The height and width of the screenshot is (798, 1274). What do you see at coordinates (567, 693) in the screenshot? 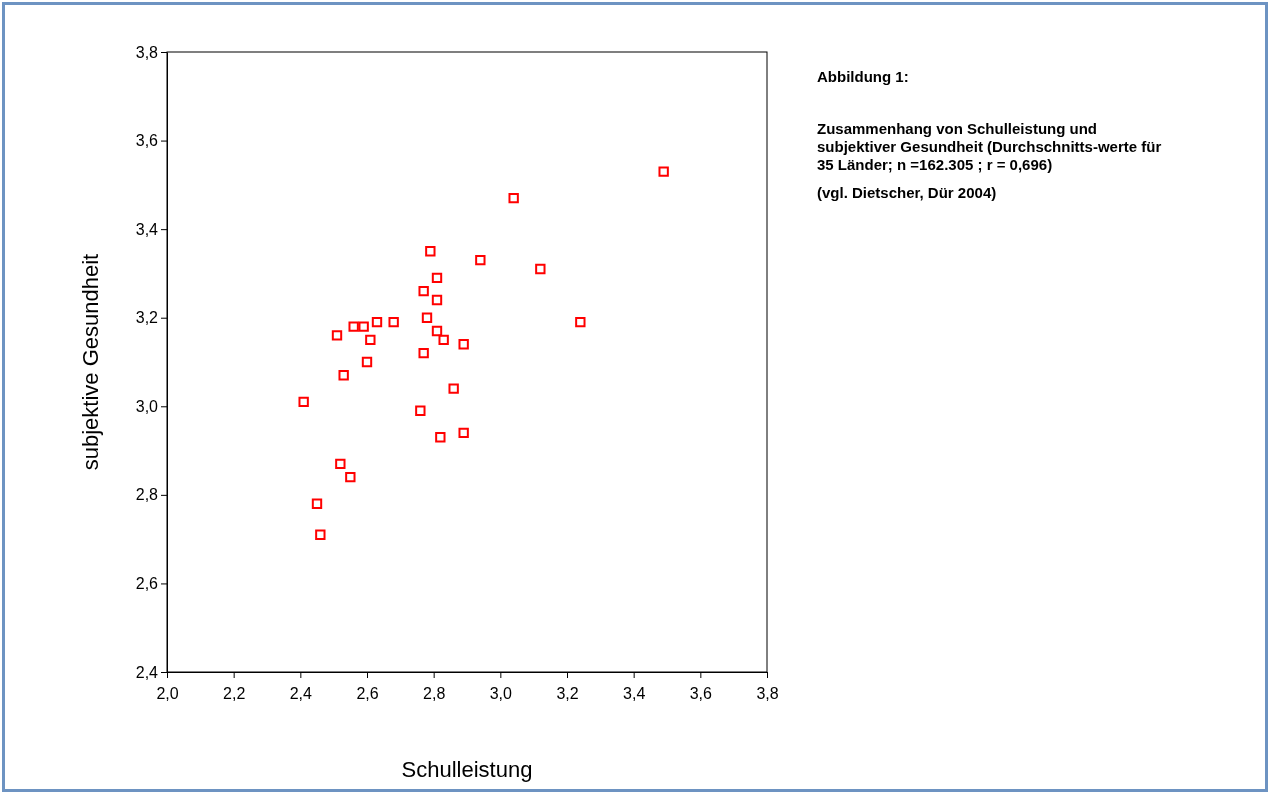
I see `x-tick-label: 3,2` at bounding box center [567, 693].